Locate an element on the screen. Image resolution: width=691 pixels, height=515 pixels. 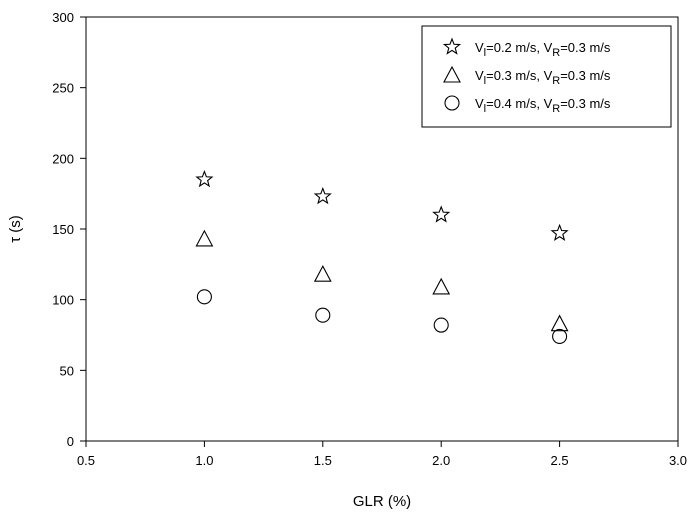
legend-marker-star is located at coordinates (452, 46).